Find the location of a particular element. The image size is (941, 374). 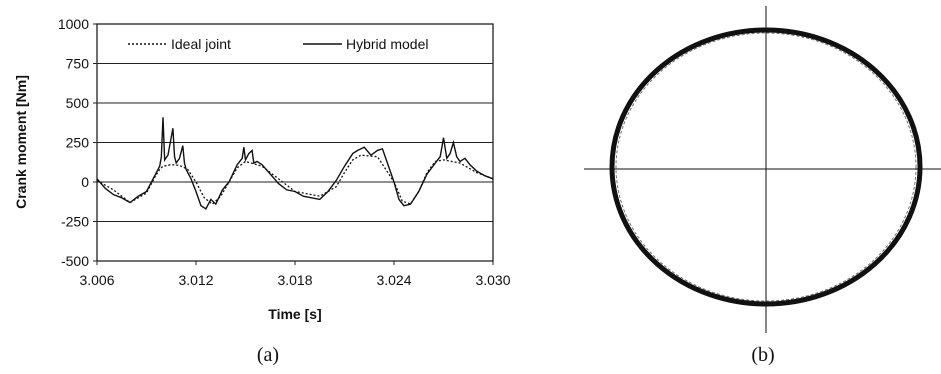

y-axis-title: Crank moment [Nm] is located at coordinates (21, 142).